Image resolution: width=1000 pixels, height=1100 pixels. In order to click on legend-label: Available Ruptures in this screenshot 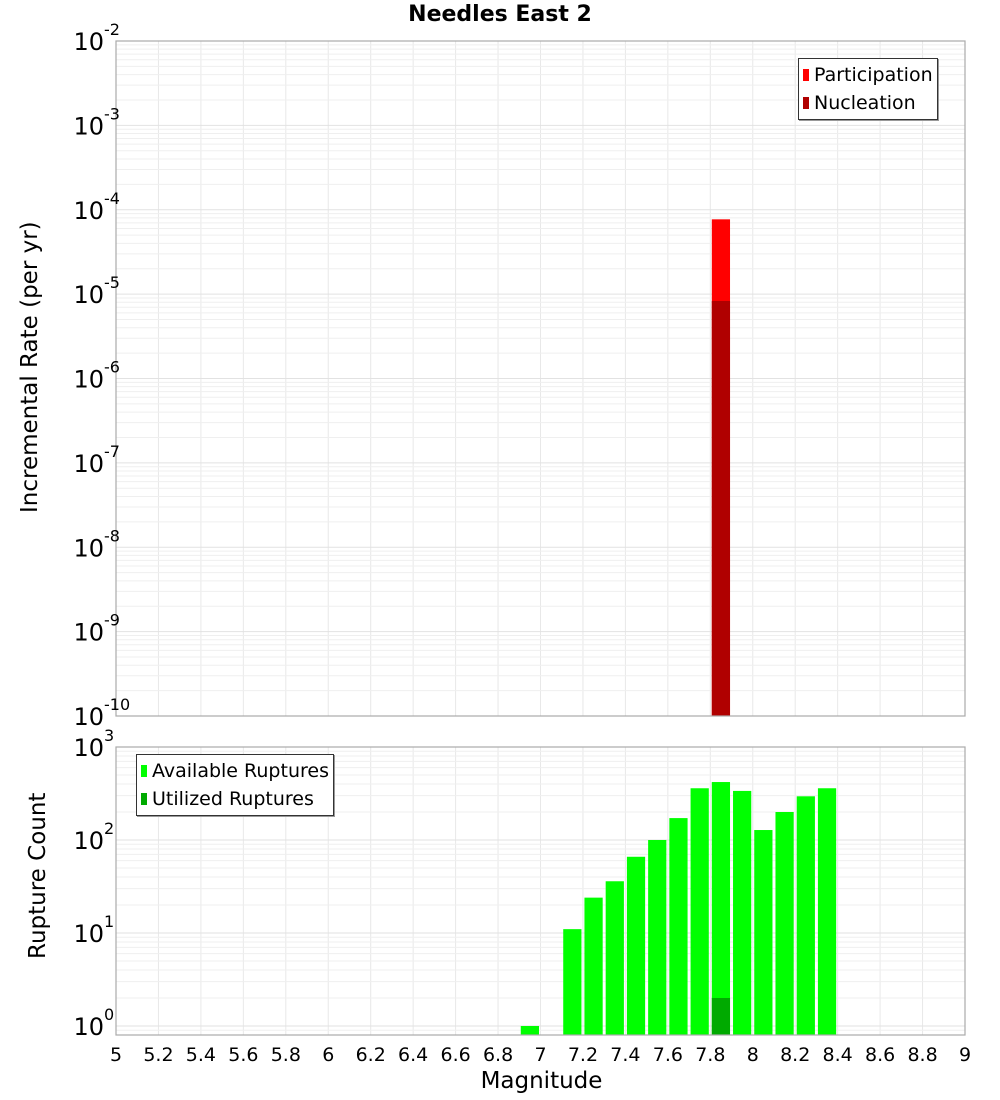, I will do `click(240, 771)`.